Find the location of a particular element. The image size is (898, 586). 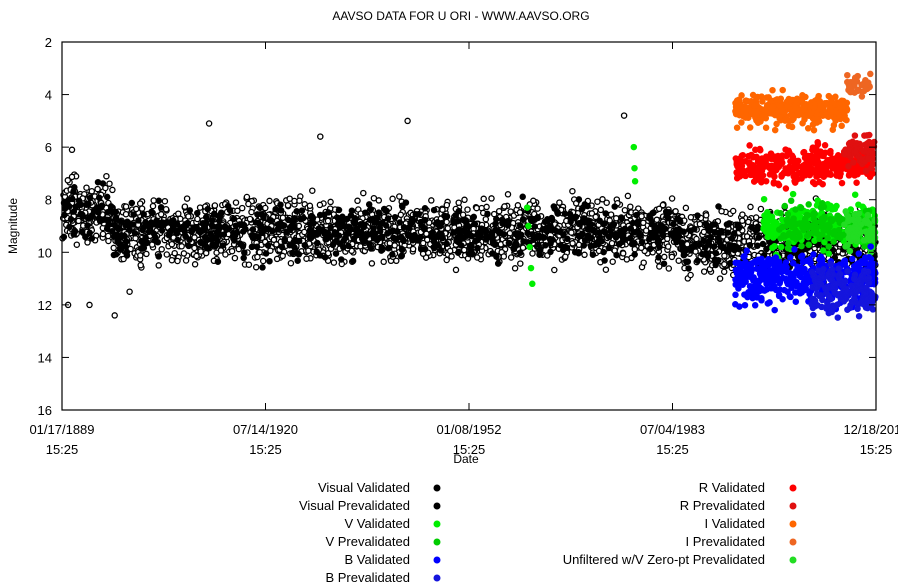

series-i-validated is located at coordinates (791, 110).